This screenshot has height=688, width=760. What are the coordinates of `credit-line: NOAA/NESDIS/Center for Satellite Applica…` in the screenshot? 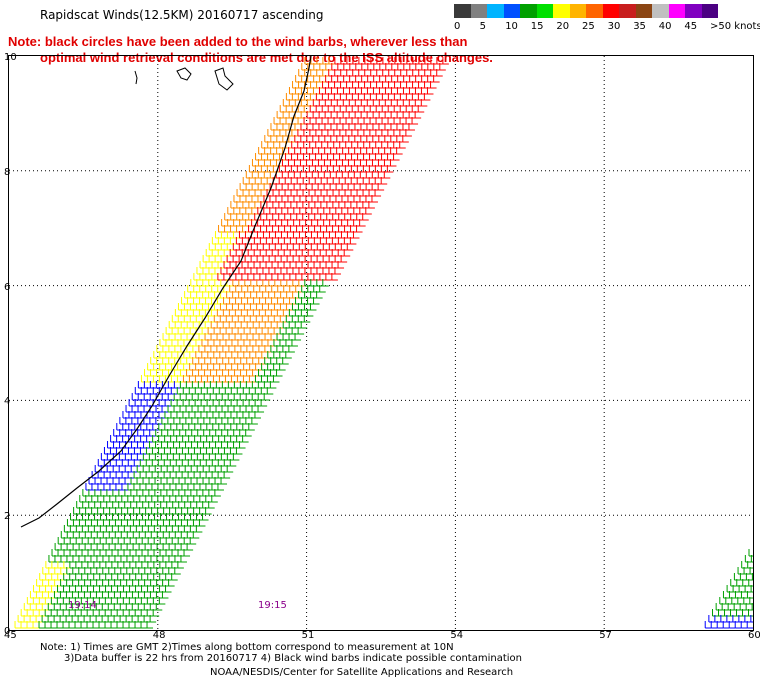 It's located at (362, 672).